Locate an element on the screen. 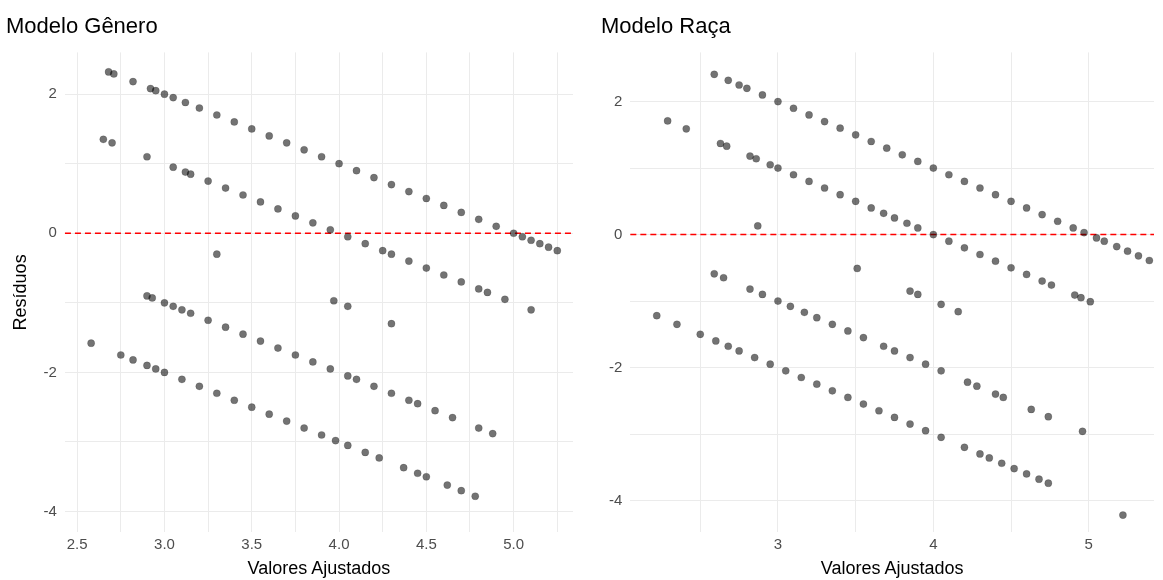  chart-title: Modelo Gênero is located at coordinates (82, 26).